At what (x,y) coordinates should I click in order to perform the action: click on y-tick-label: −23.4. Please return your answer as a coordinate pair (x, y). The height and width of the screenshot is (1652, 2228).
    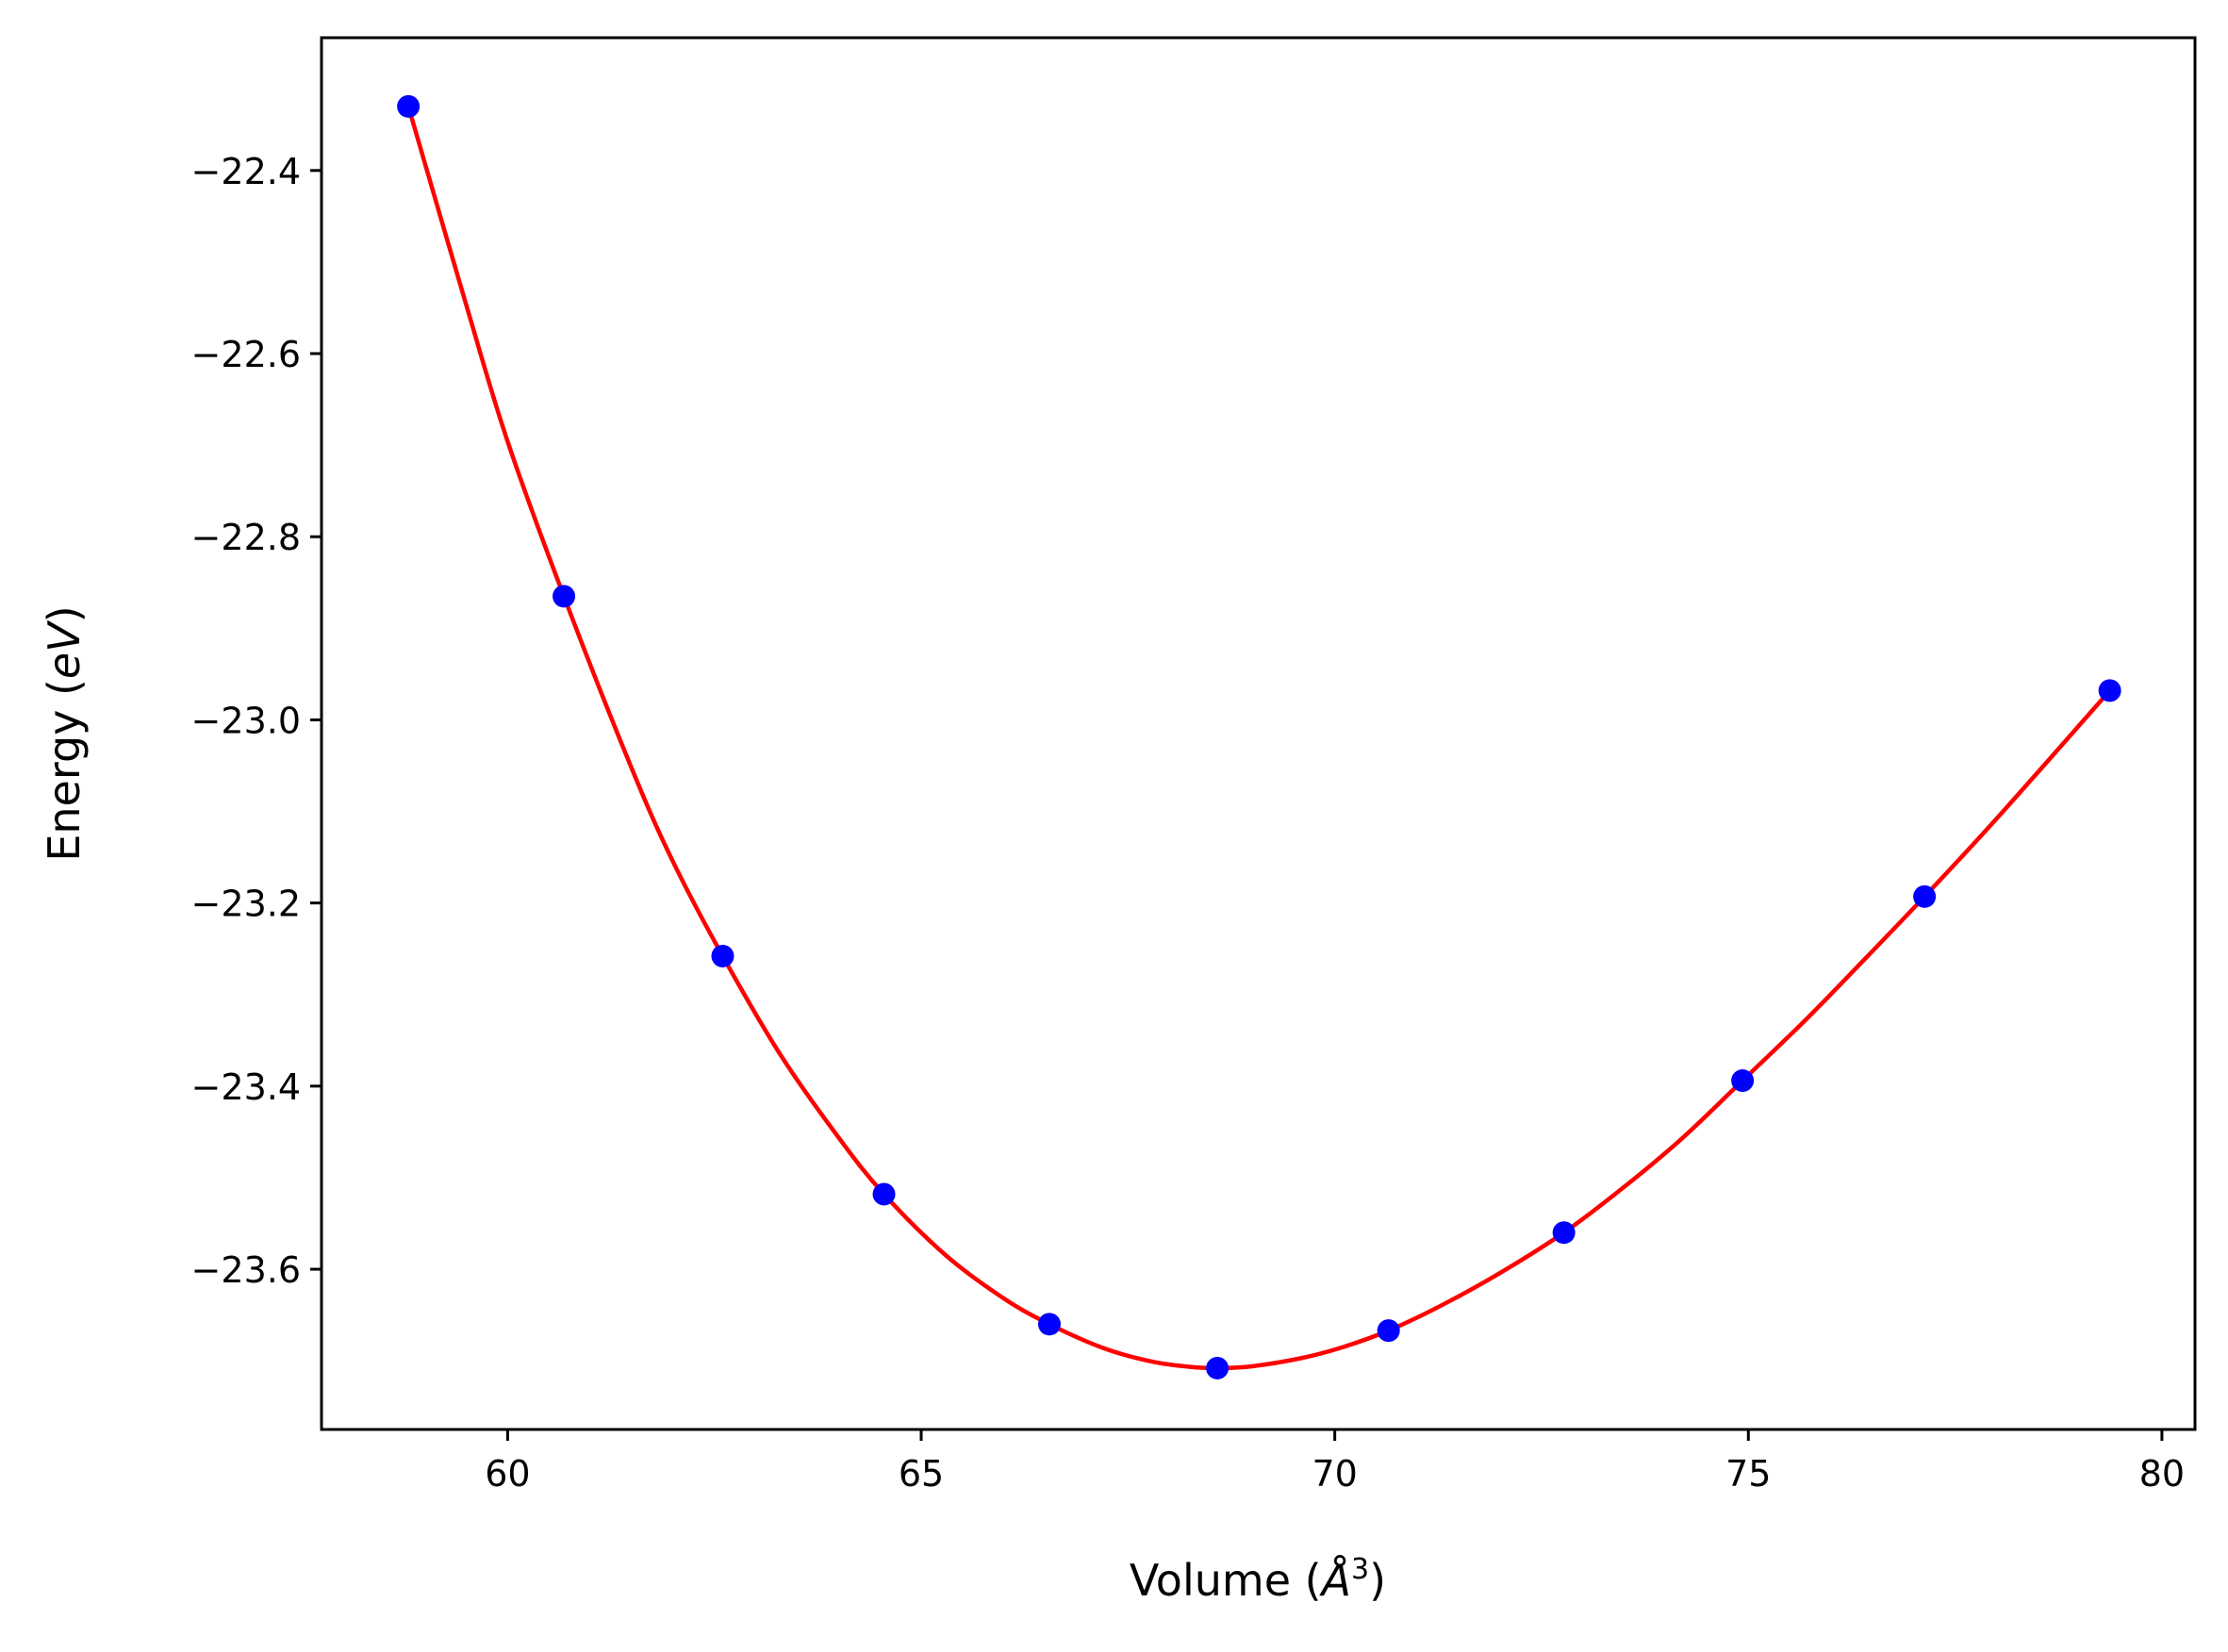
    Looking at the image, I should click on (246, 1087).